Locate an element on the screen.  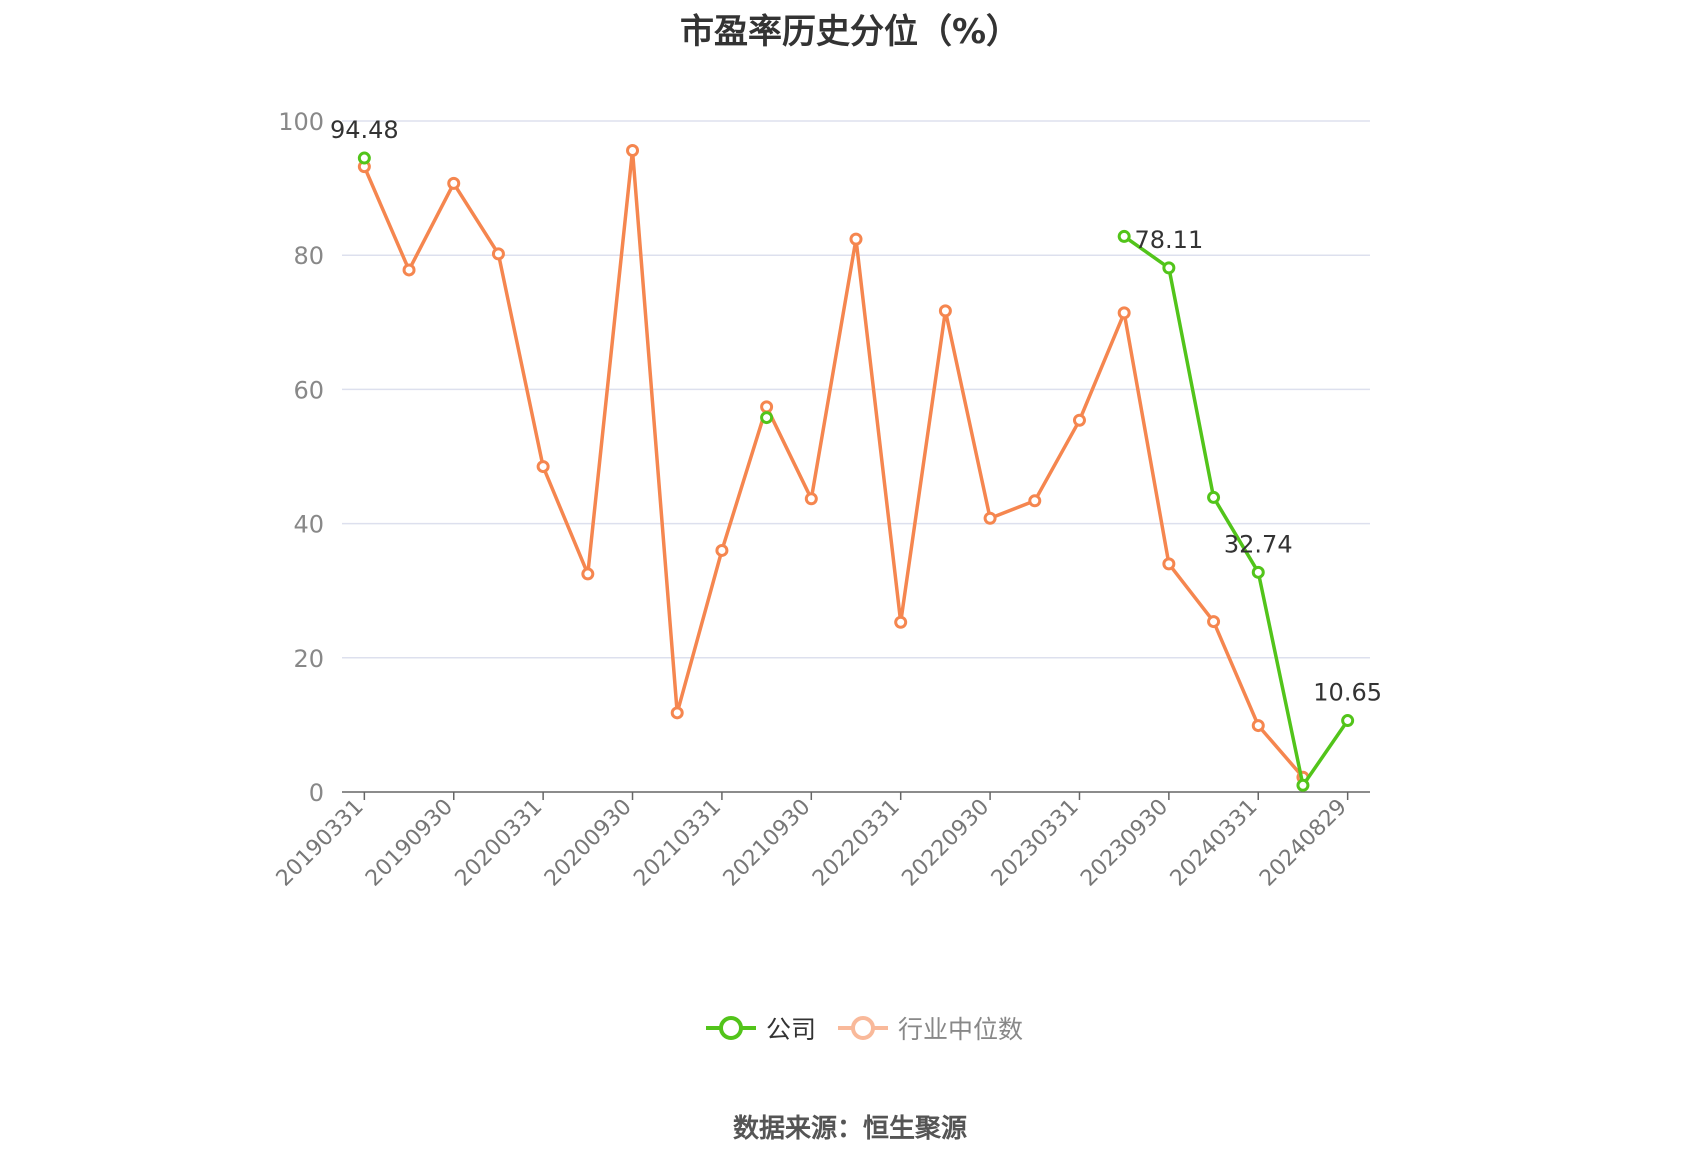
x-tick-label: 20210331 is located at coordinates (677, 843).